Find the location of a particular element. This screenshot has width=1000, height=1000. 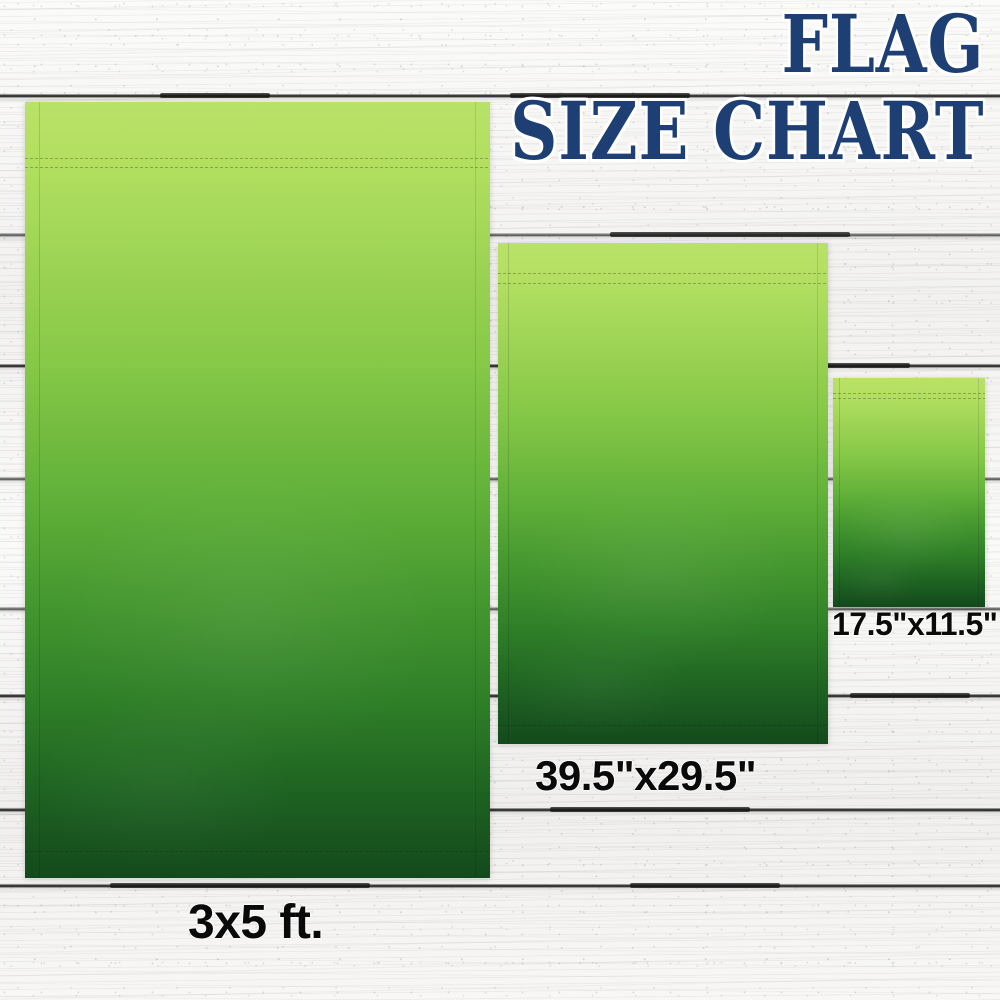

flag-large-right-seam is located at coordinates (475, 490).